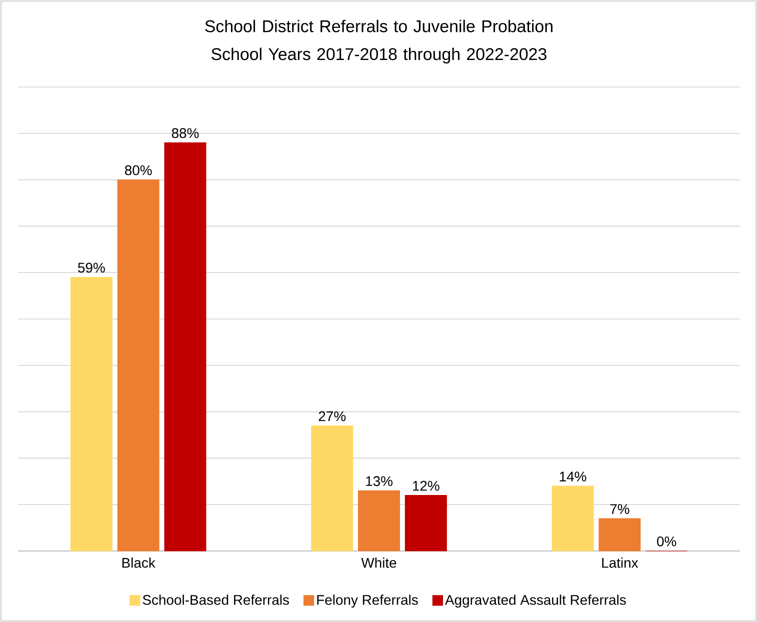  What do you see at coordinates (138, 170) in the screenshot?
I see `data-label: 80%` at bounding box center [138, 170].